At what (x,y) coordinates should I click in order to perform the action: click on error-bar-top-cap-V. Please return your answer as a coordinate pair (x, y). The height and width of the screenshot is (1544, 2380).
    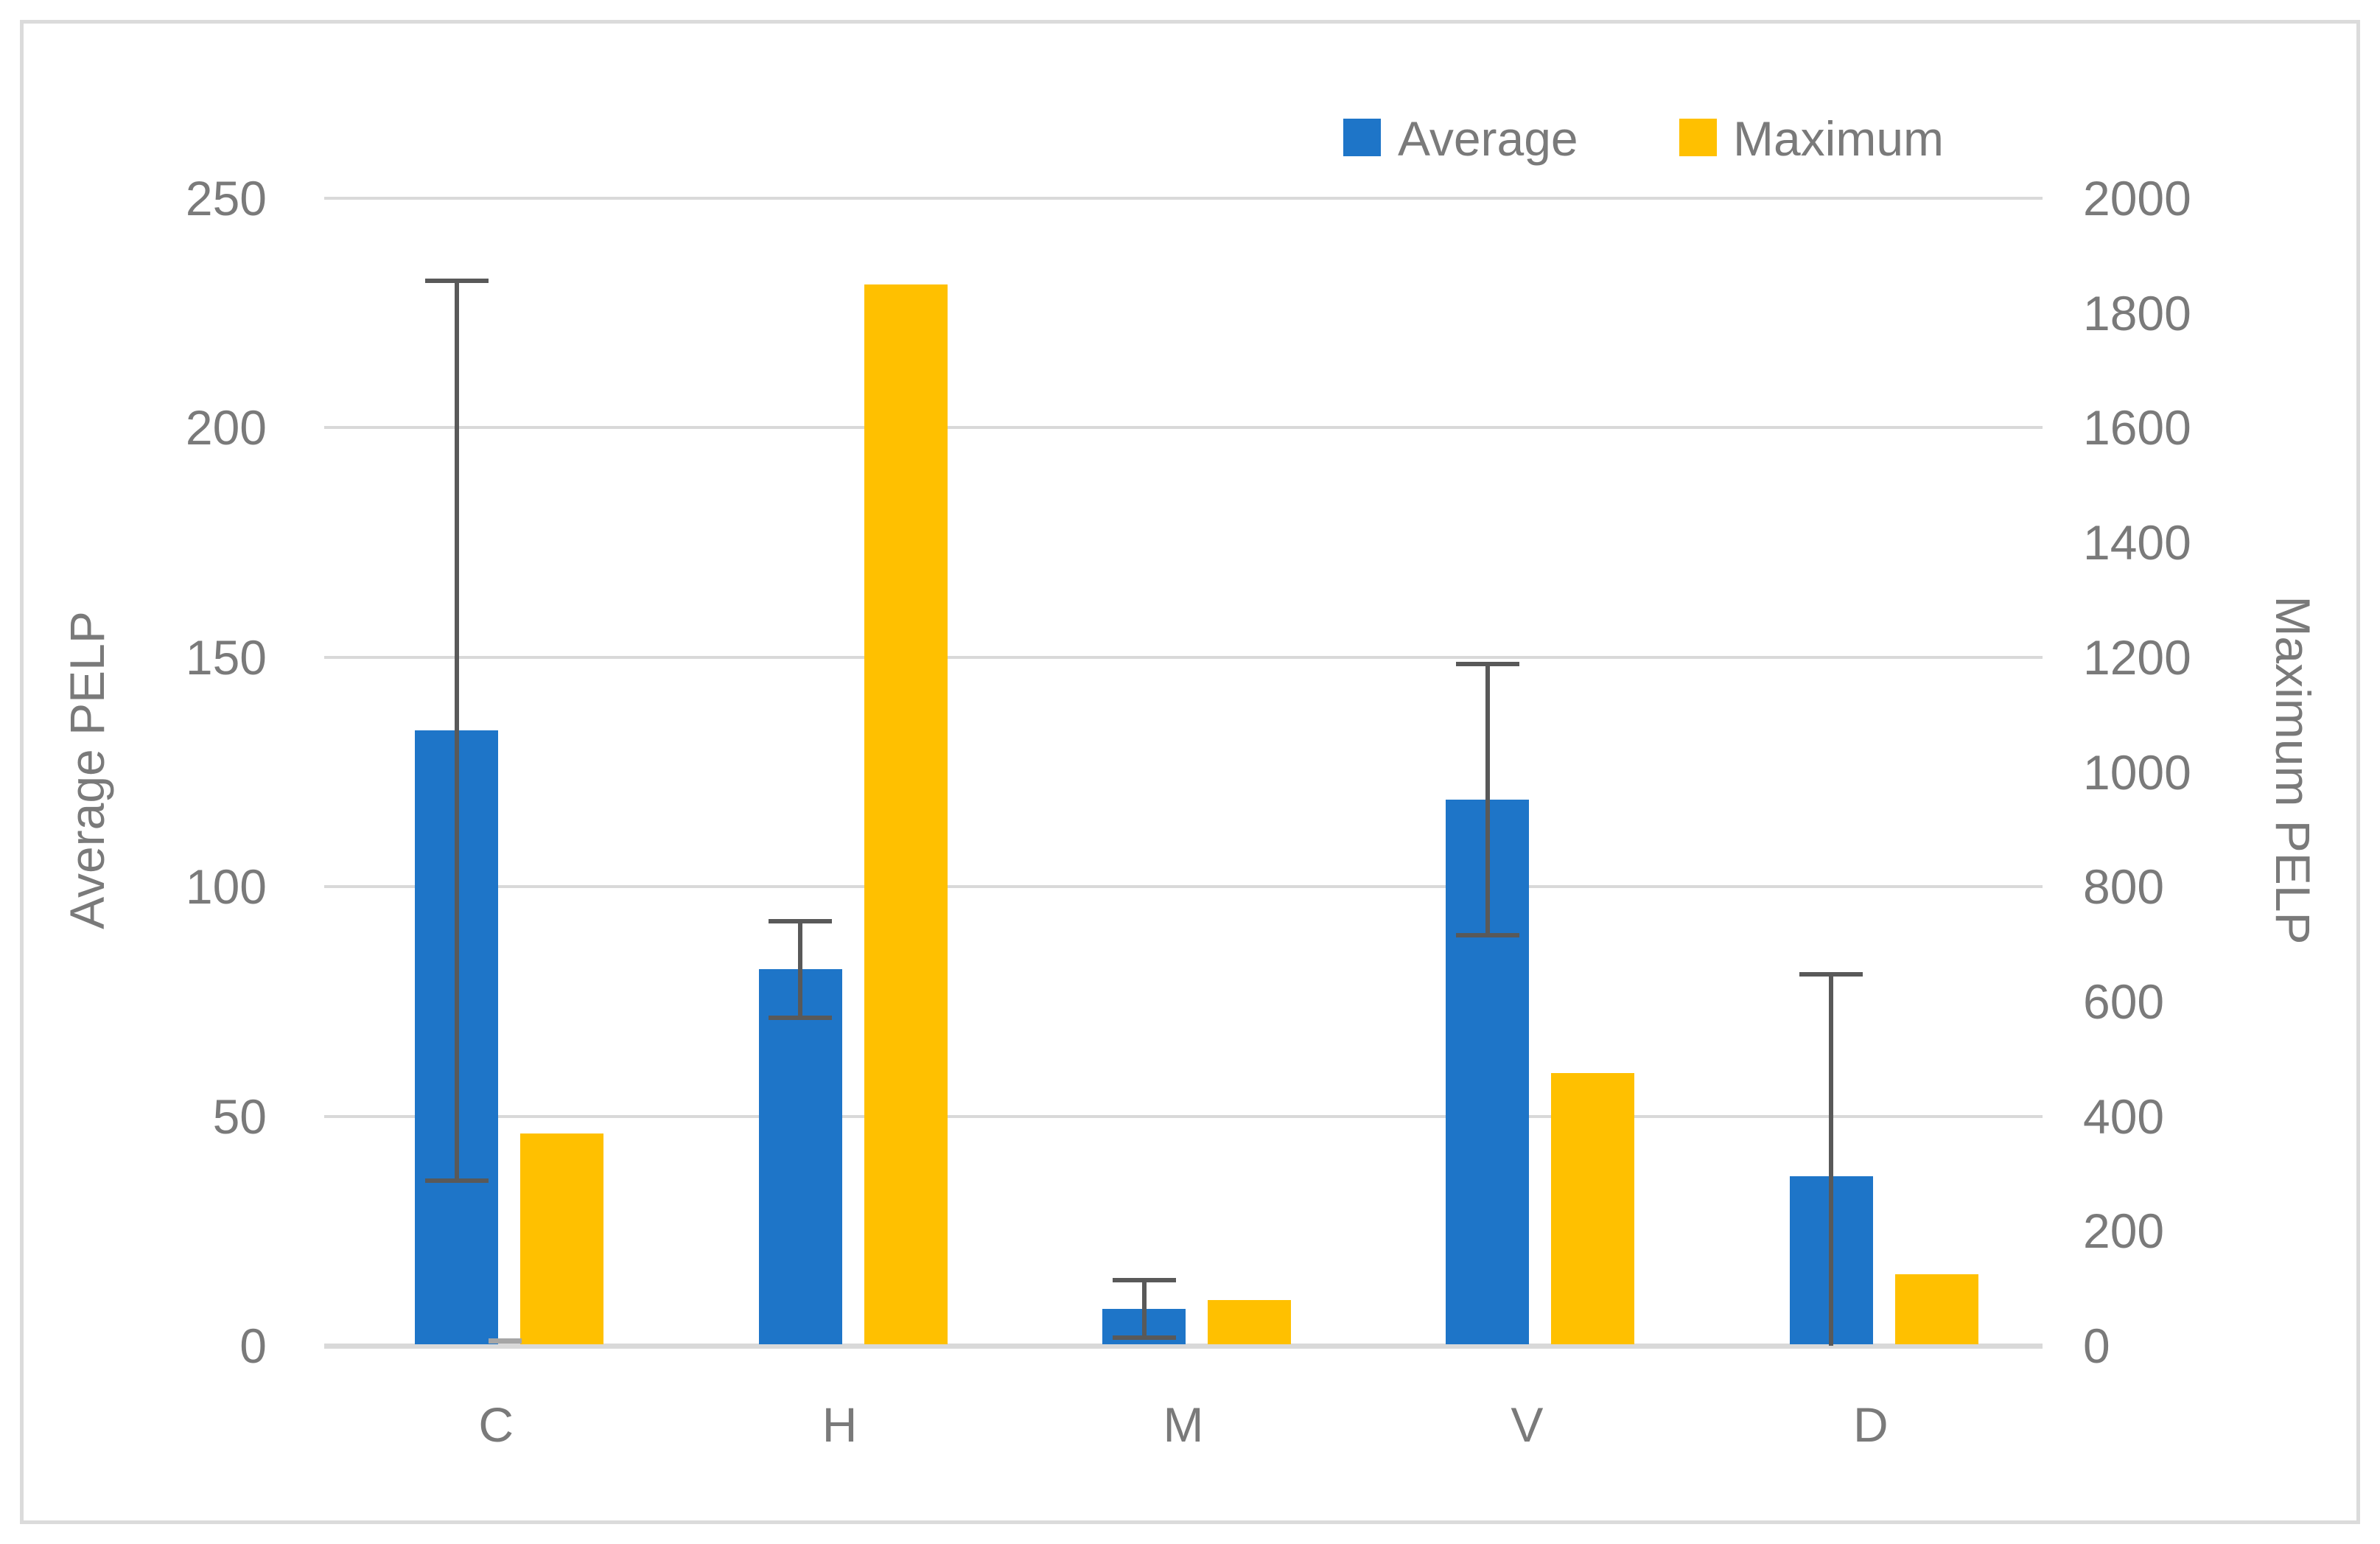
    Looking at the image, I should click on (1487, 664).